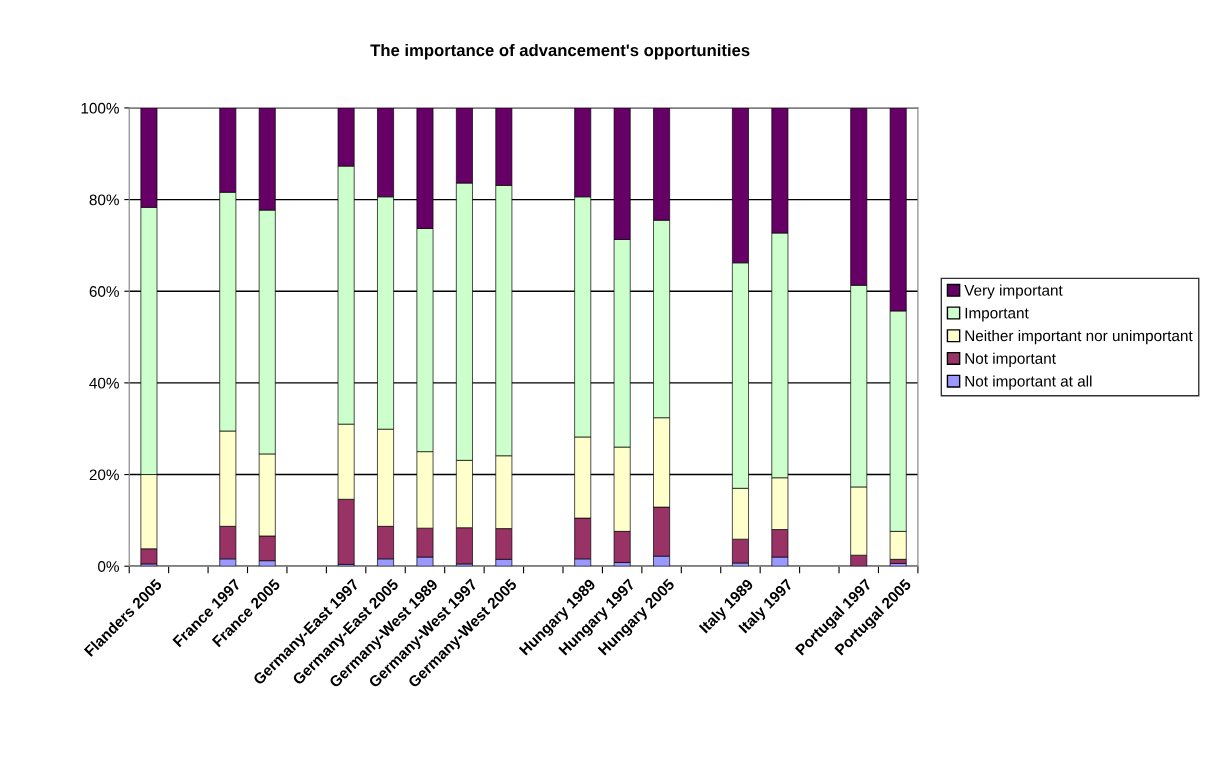  Describe the element at coordinates (997, 314) in the screenshot. I see `legend-label: Important` at that location.